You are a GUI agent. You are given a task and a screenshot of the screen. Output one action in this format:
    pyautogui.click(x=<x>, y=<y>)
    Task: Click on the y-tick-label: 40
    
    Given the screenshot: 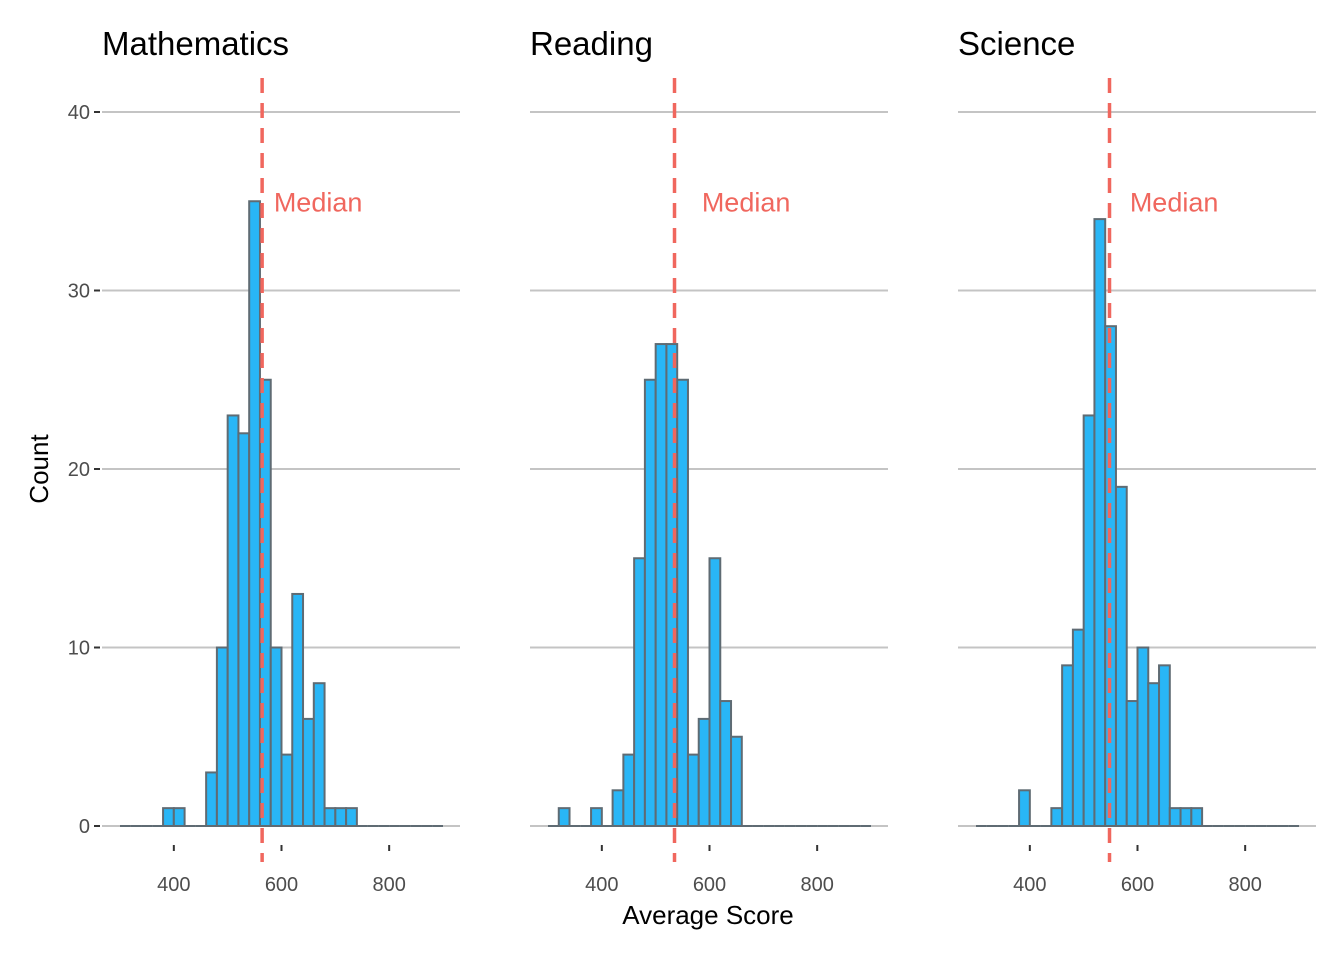 What is the action you would take?
    pyautogui.click(x=79, y=113)
    